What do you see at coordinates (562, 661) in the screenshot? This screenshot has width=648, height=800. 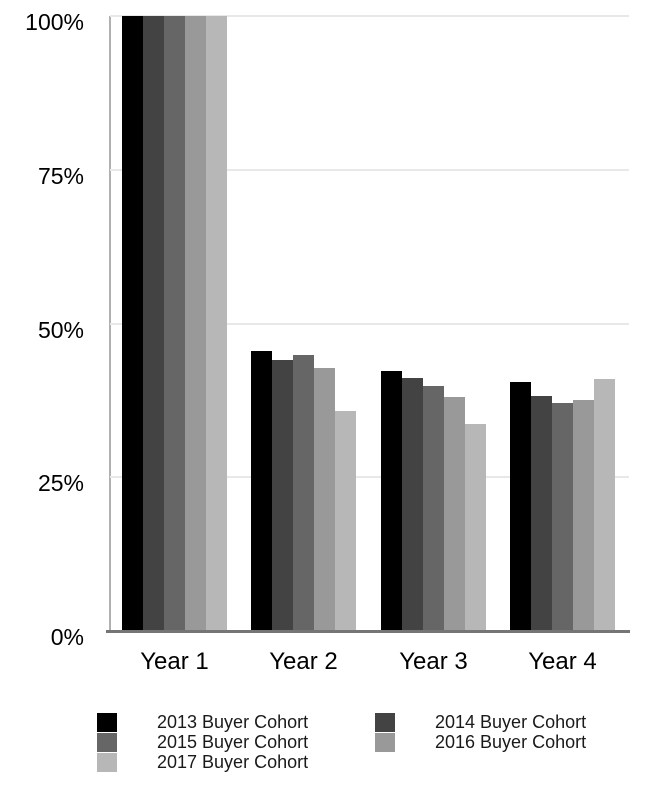 I see `x-axis-category-label: Year 4` at bounding box center [562, 661].